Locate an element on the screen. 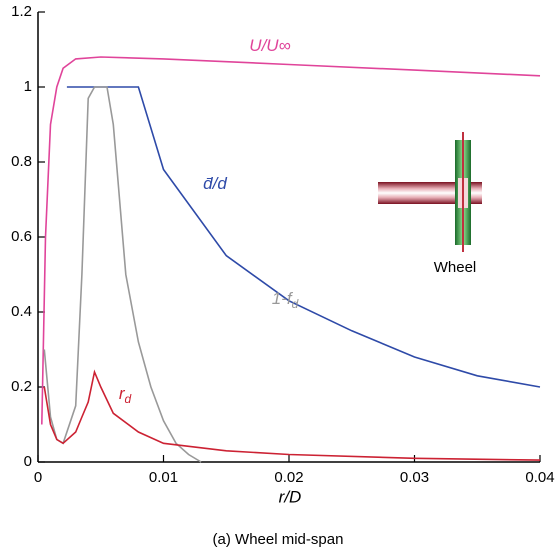  caption: (a) Wheel mid-span is located at coordinates (278, 539).